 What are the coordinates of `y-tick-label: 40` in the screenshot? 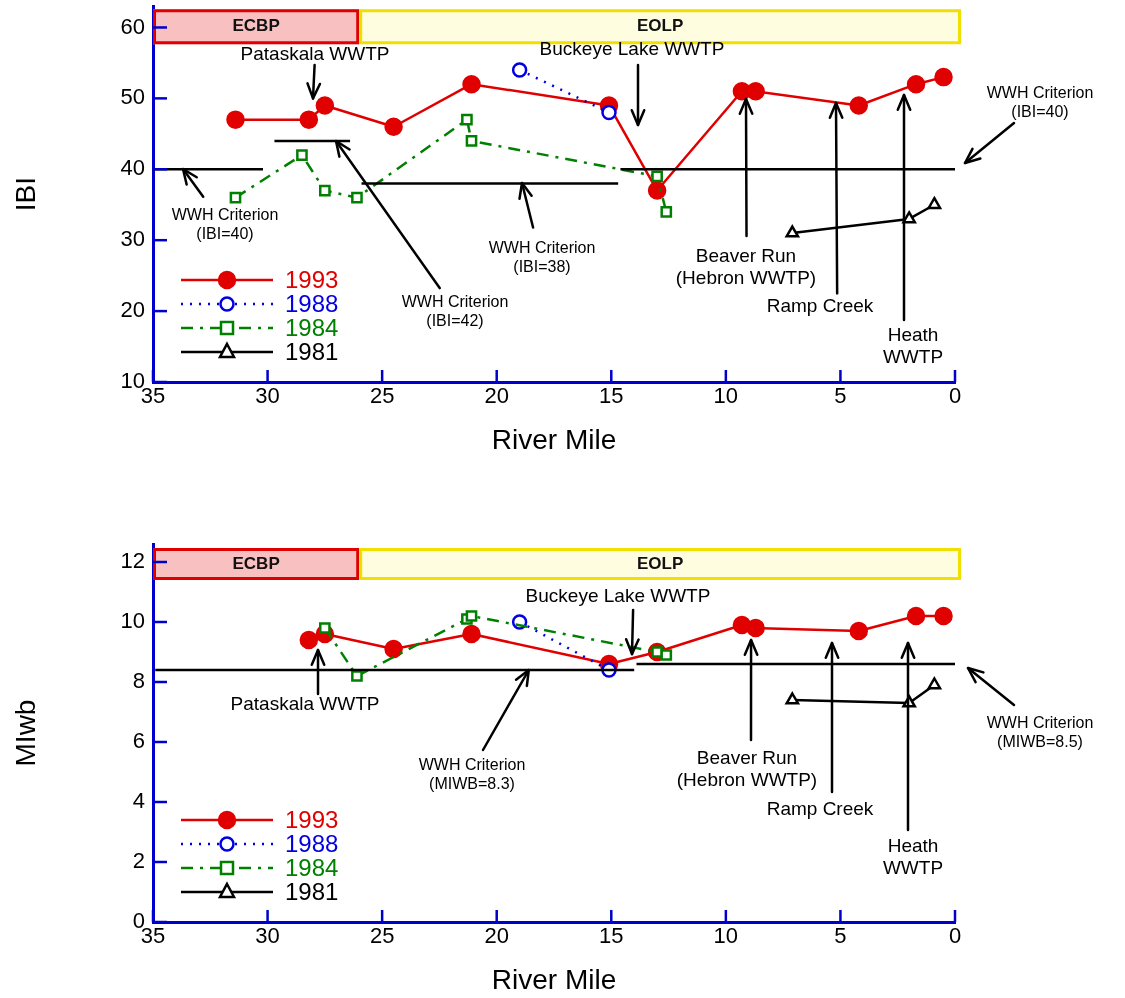 It's located at (132, 168).